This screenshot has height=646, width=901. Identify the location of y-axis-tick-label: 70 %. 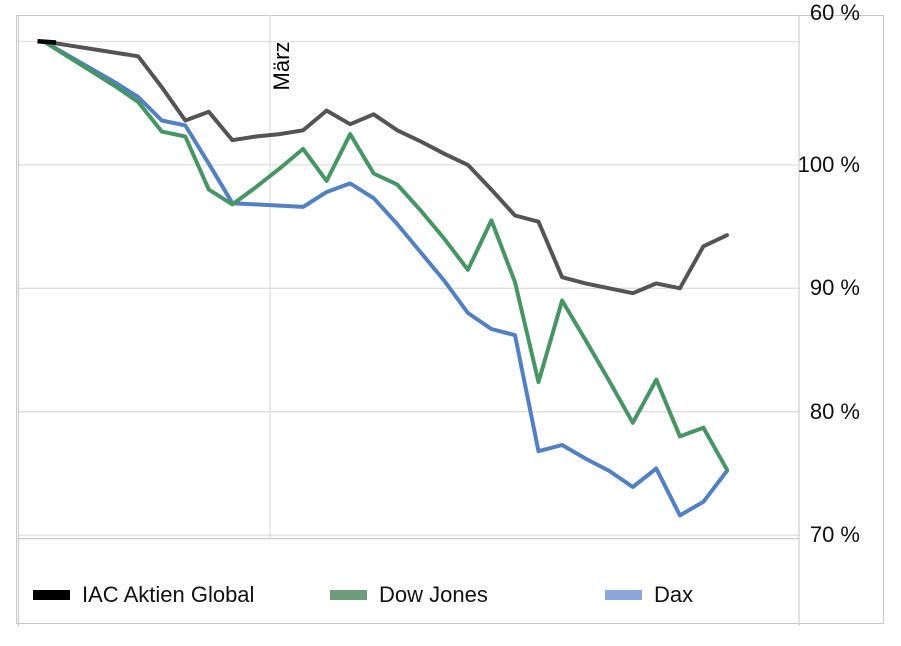
(834, 534).